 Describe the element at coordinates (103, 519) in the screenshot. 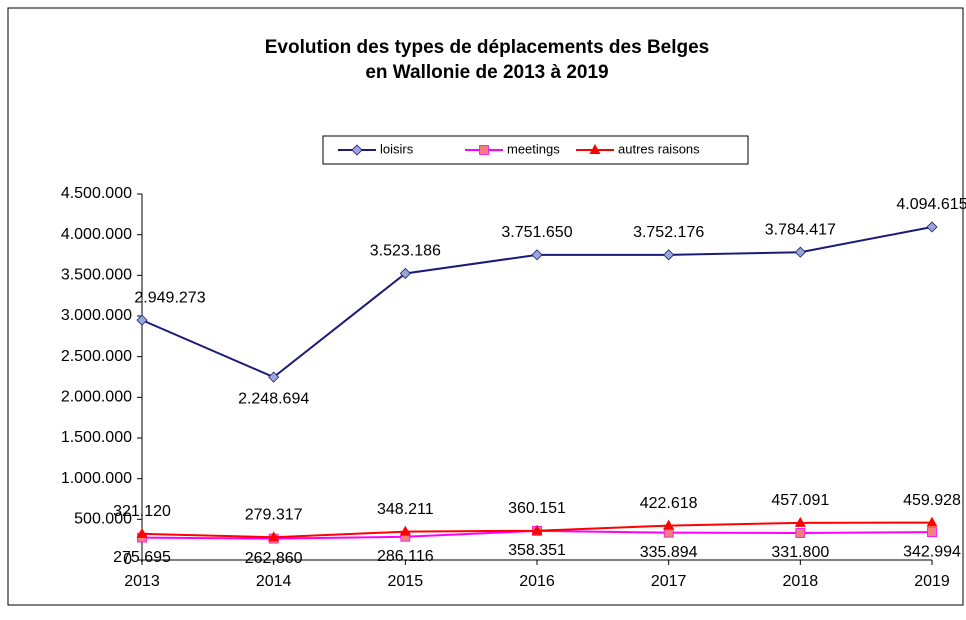

I see `y-tick-label: 500.000` at that location.